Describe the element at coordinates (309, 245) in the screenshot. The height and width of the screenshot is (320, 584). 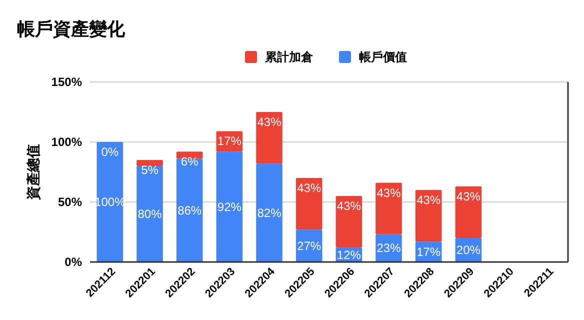
I see `data-label: 27%` at that location.